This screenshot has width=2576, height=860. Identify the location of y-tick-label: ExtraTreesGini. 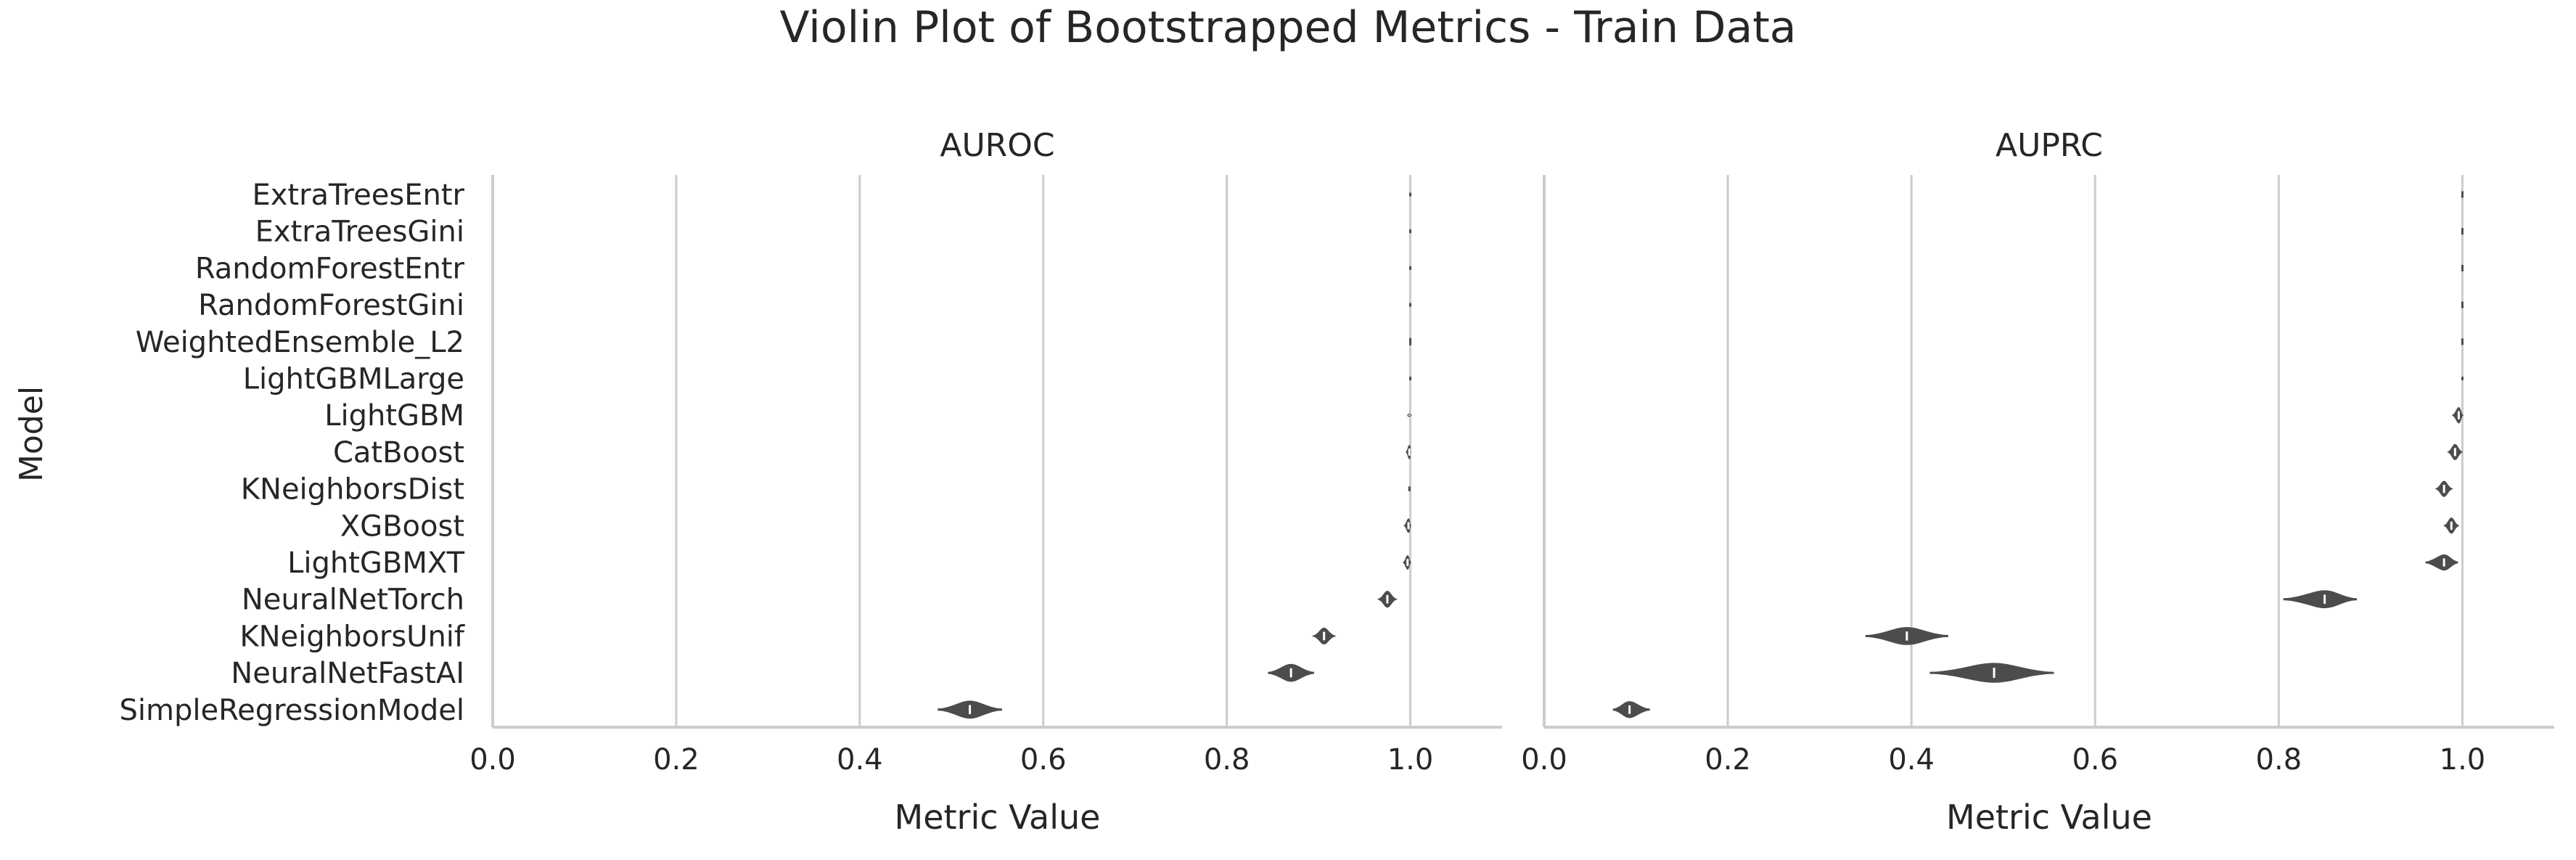
(359, 232).